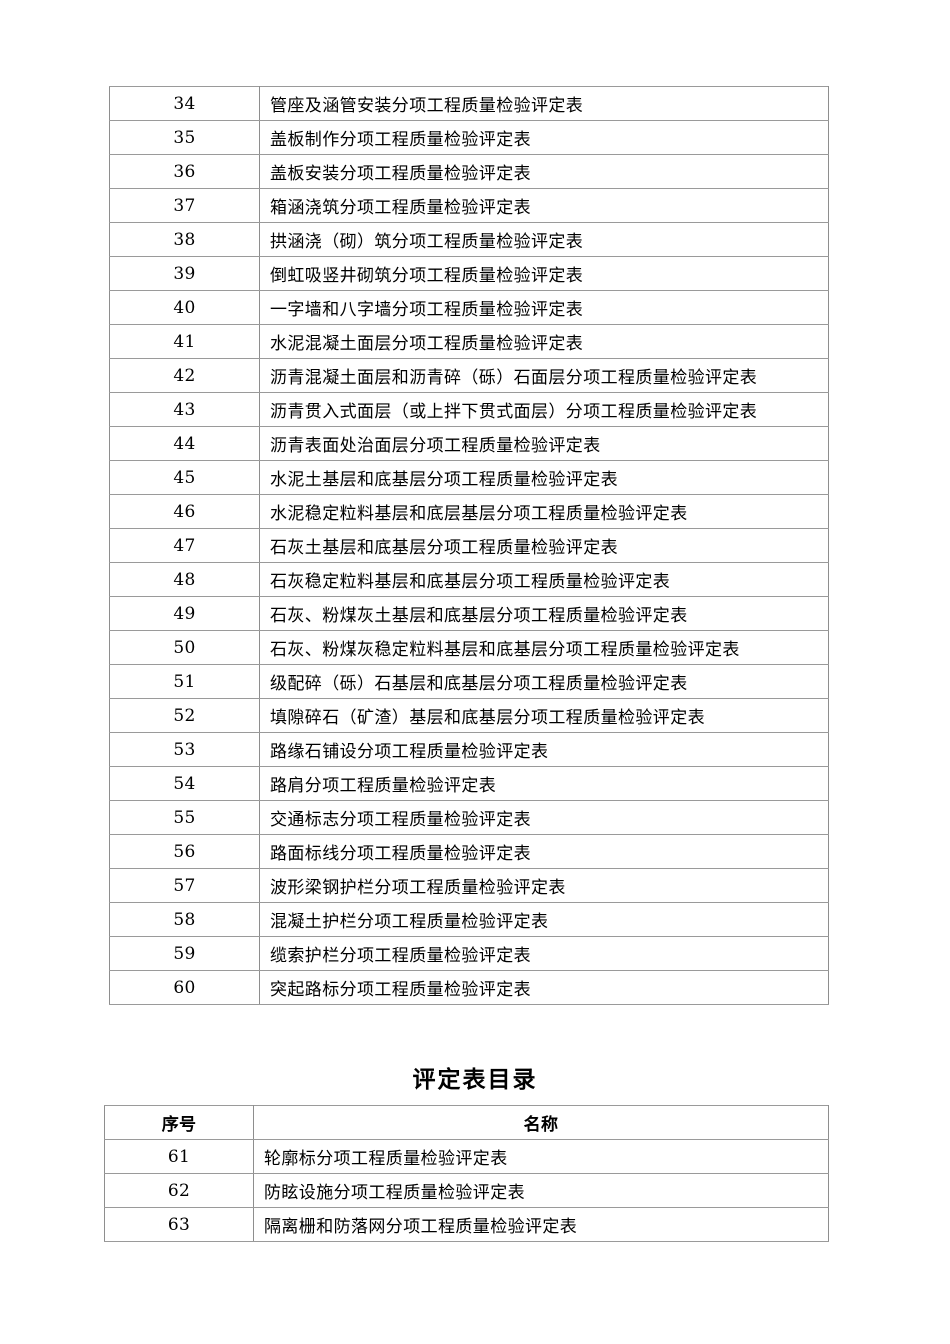 The width and height of the screenshot is (950, 1344). Describe the element at coordinates (541, 1156) in the screenshot. I see `row-name-cell: 轮廓标分项工程质量检验评定表` at that location.